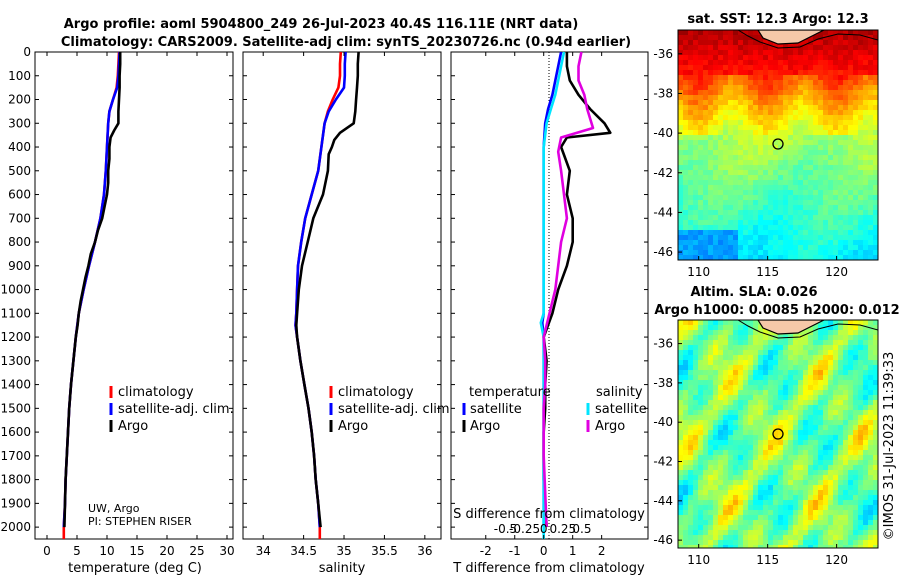 The width and height of the screenshot is (900, 580). I want to click on xtick-label: 20, so click(166, 551).